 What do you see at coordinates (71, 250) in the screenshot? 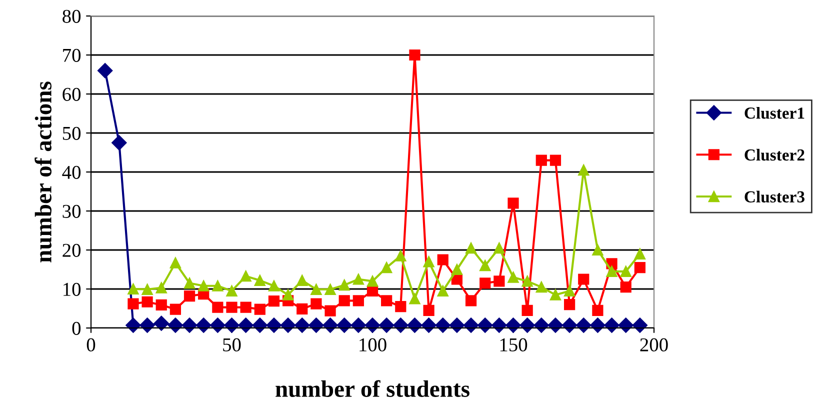
I see `y-tick-label: 20` at bounding box center [71, 250].